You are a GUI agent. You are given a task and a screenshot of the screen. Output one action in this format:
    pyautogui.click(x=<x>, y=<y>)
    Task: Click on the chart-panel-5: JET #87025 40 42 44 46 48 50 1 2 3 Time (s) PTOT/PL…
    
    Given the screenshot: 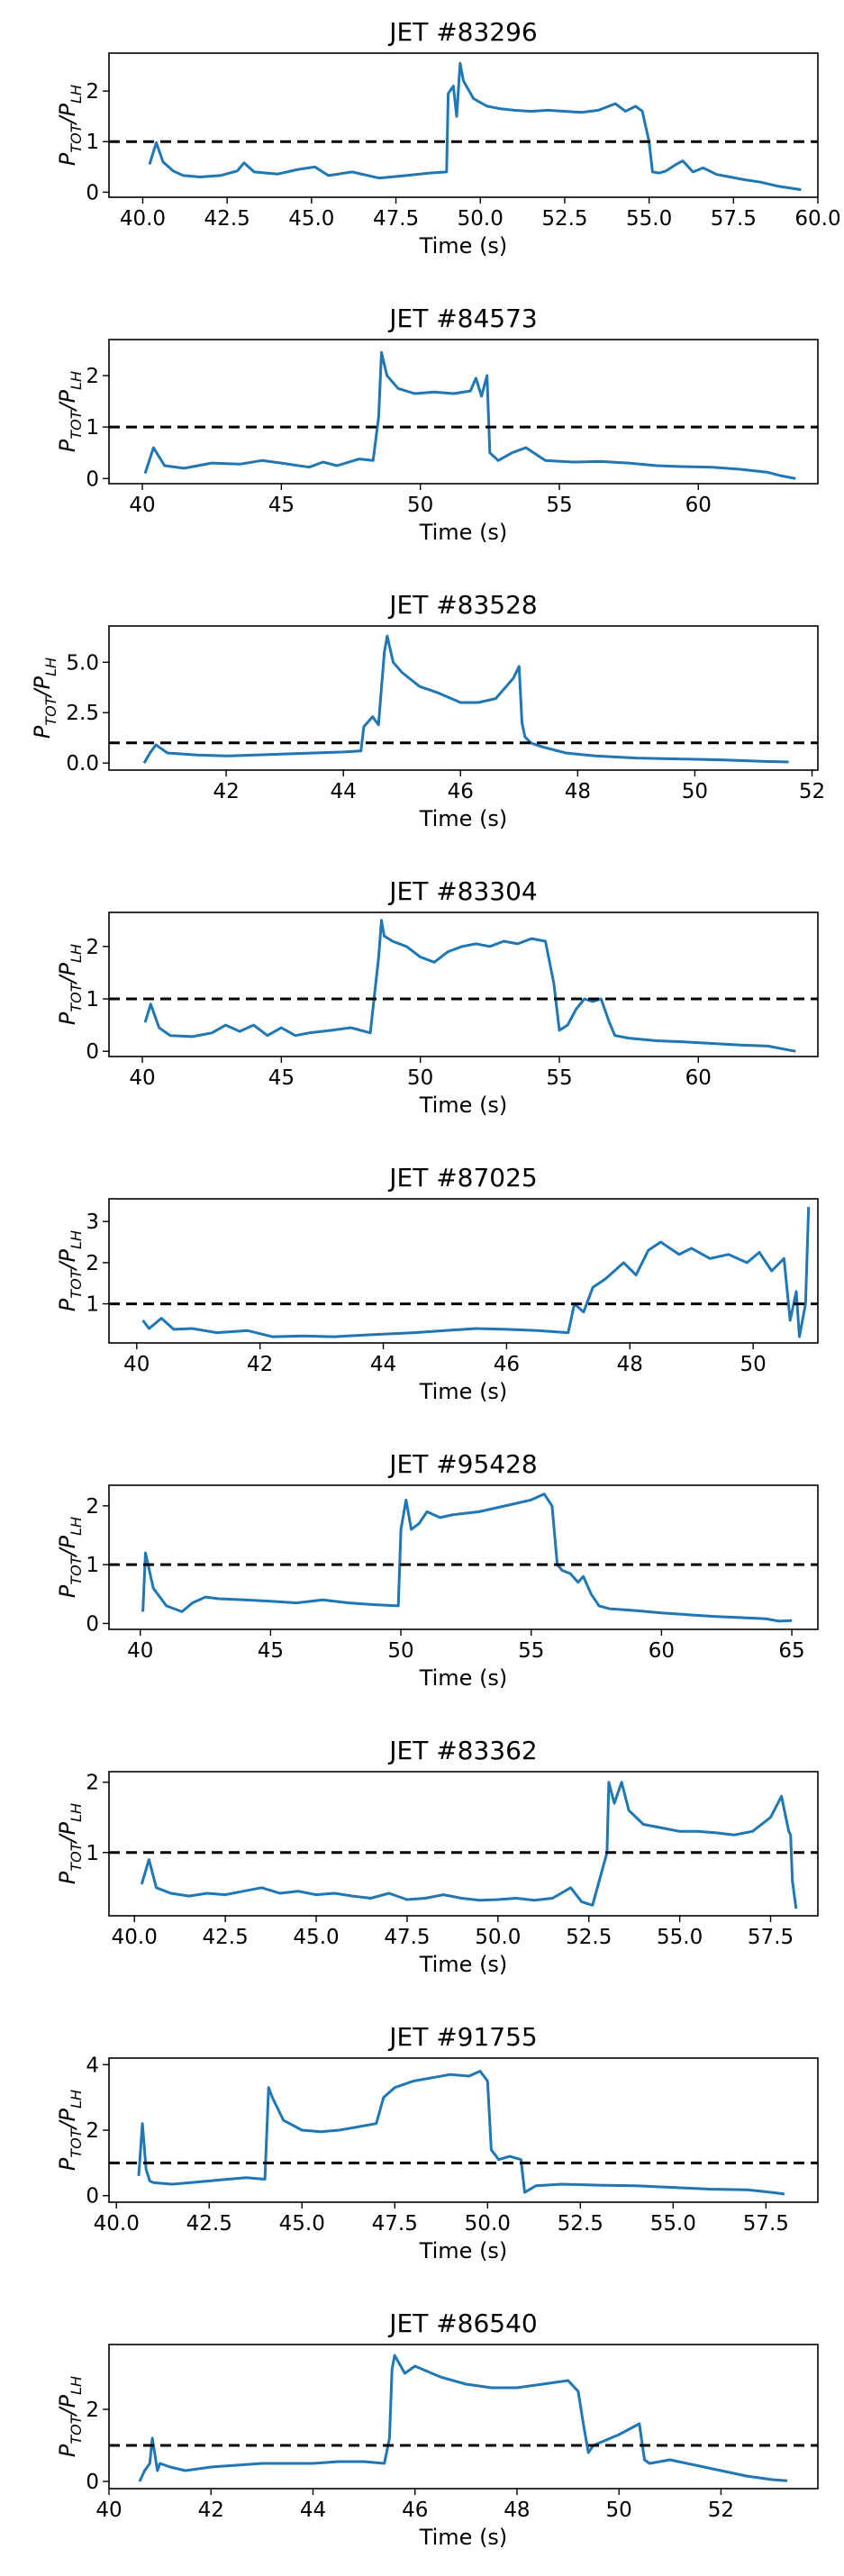 What is the action you would take?
    pyautogui.click(x=437, y=1283)
    